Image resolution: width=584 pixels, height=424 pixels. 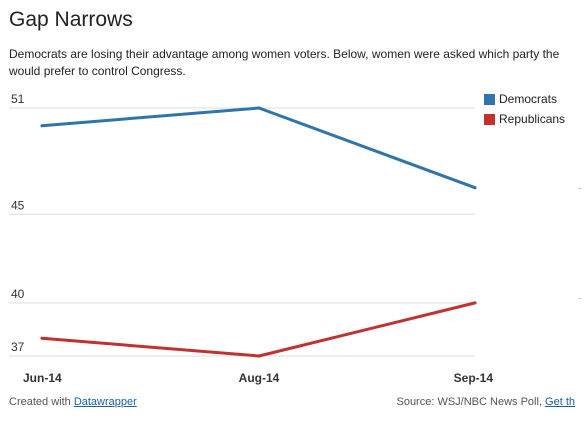 I want to click on legend-label-democrats: Democrats, so click(x=528, y=99).